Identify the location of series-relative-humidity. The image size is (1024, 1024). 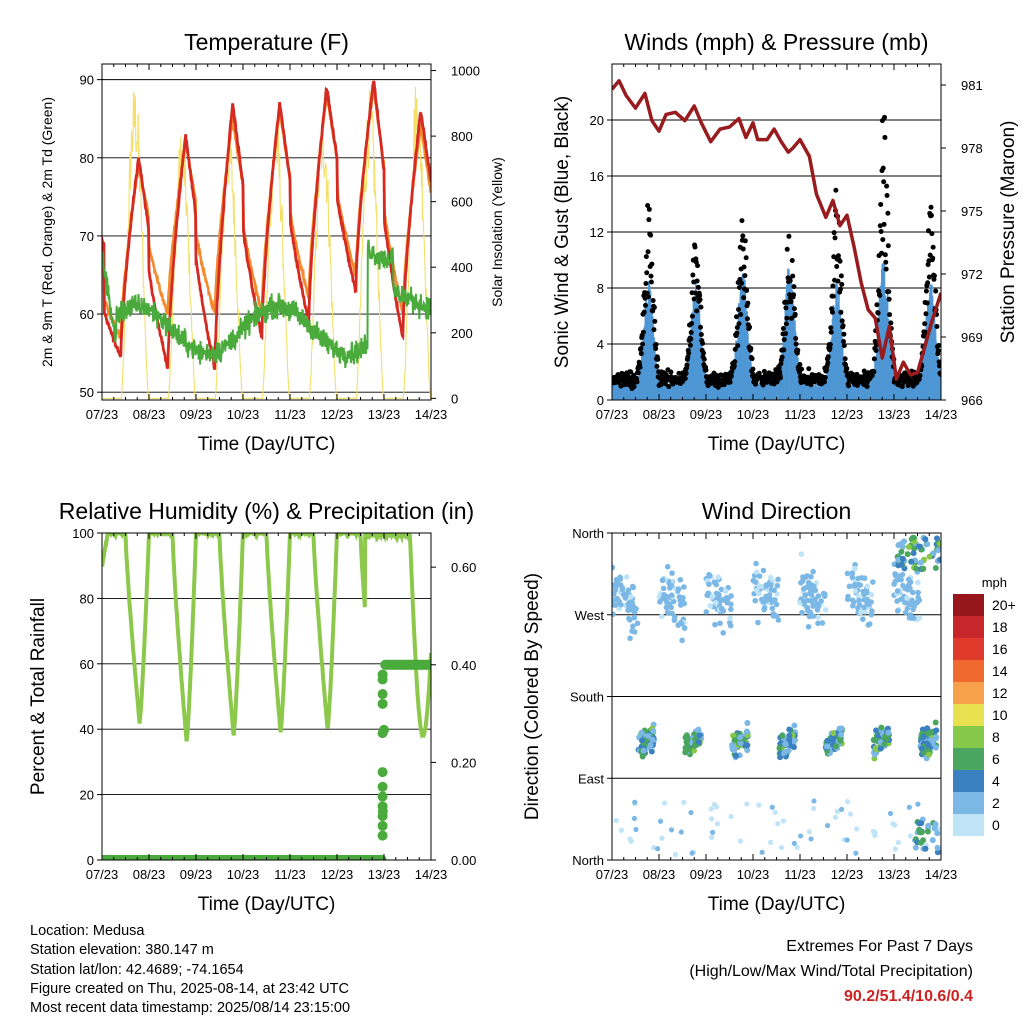
(266, 637).